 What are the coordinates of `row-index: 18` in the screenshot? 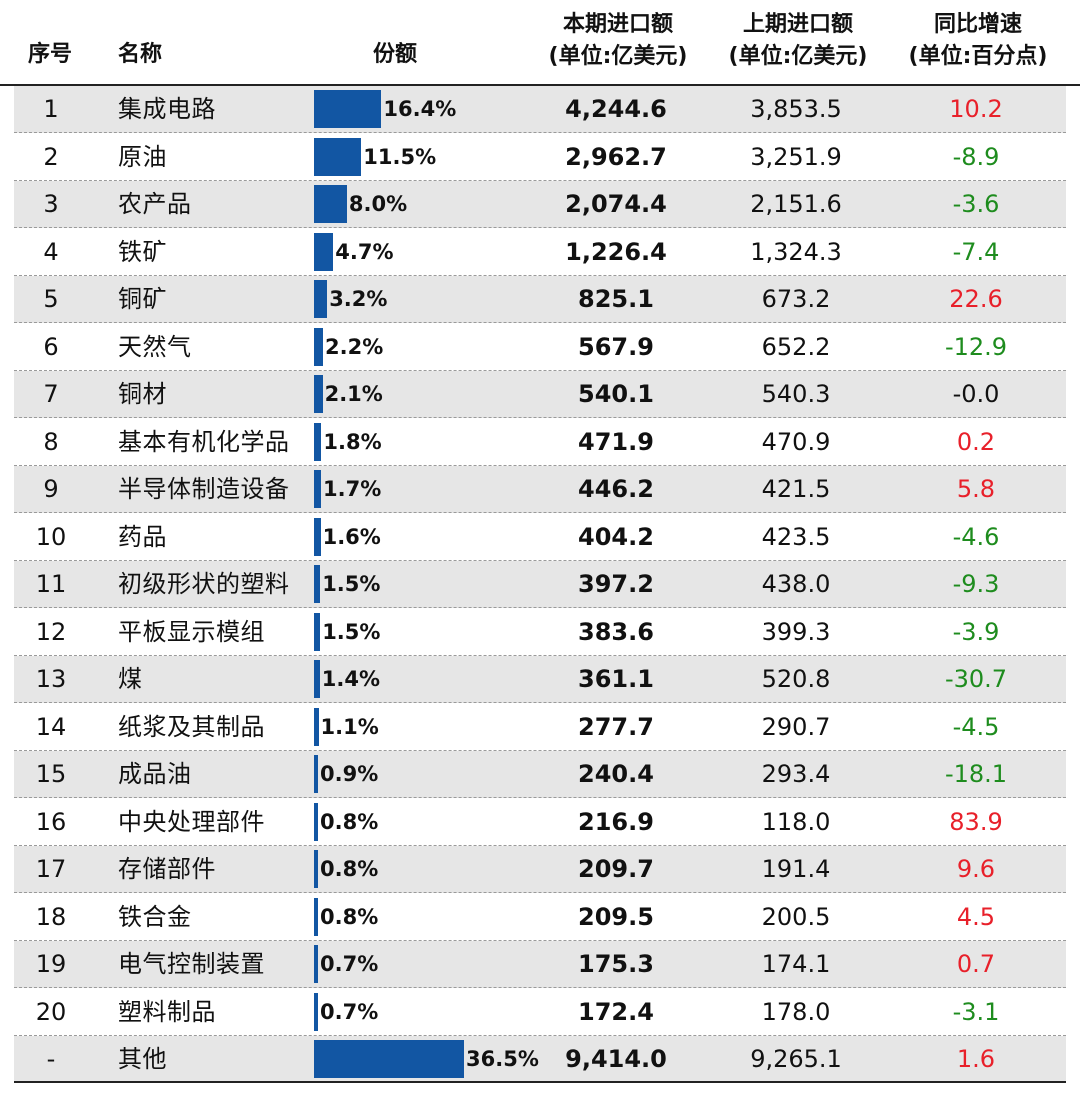 It's located at (51, 916).